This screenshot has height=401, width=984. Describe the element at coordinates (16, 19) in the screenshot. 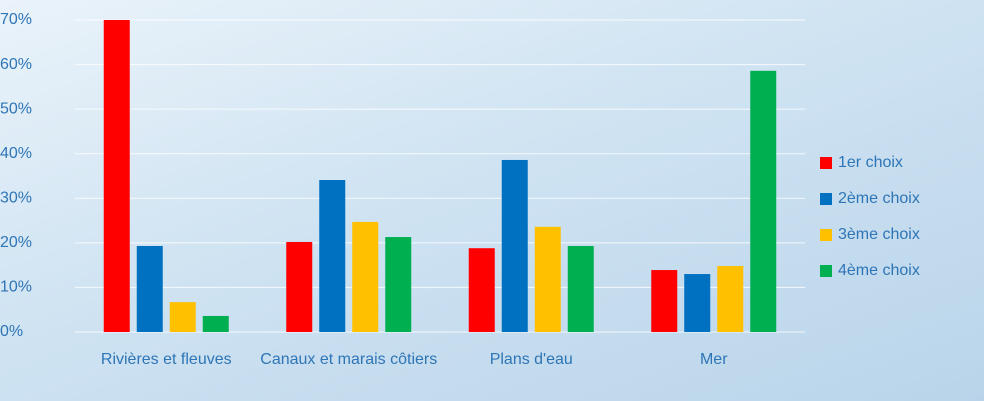

I see `y-tick-label: 70%` at that location.